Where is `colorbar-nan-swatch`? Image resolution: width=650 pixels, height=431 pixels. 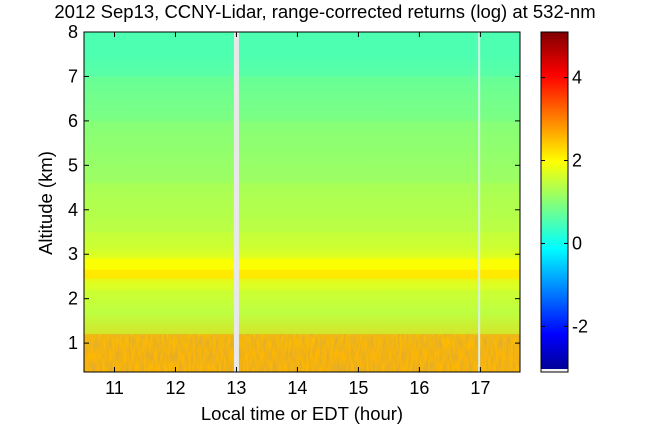 colorbar-nan-swatch is located at coordinates (554, 370).